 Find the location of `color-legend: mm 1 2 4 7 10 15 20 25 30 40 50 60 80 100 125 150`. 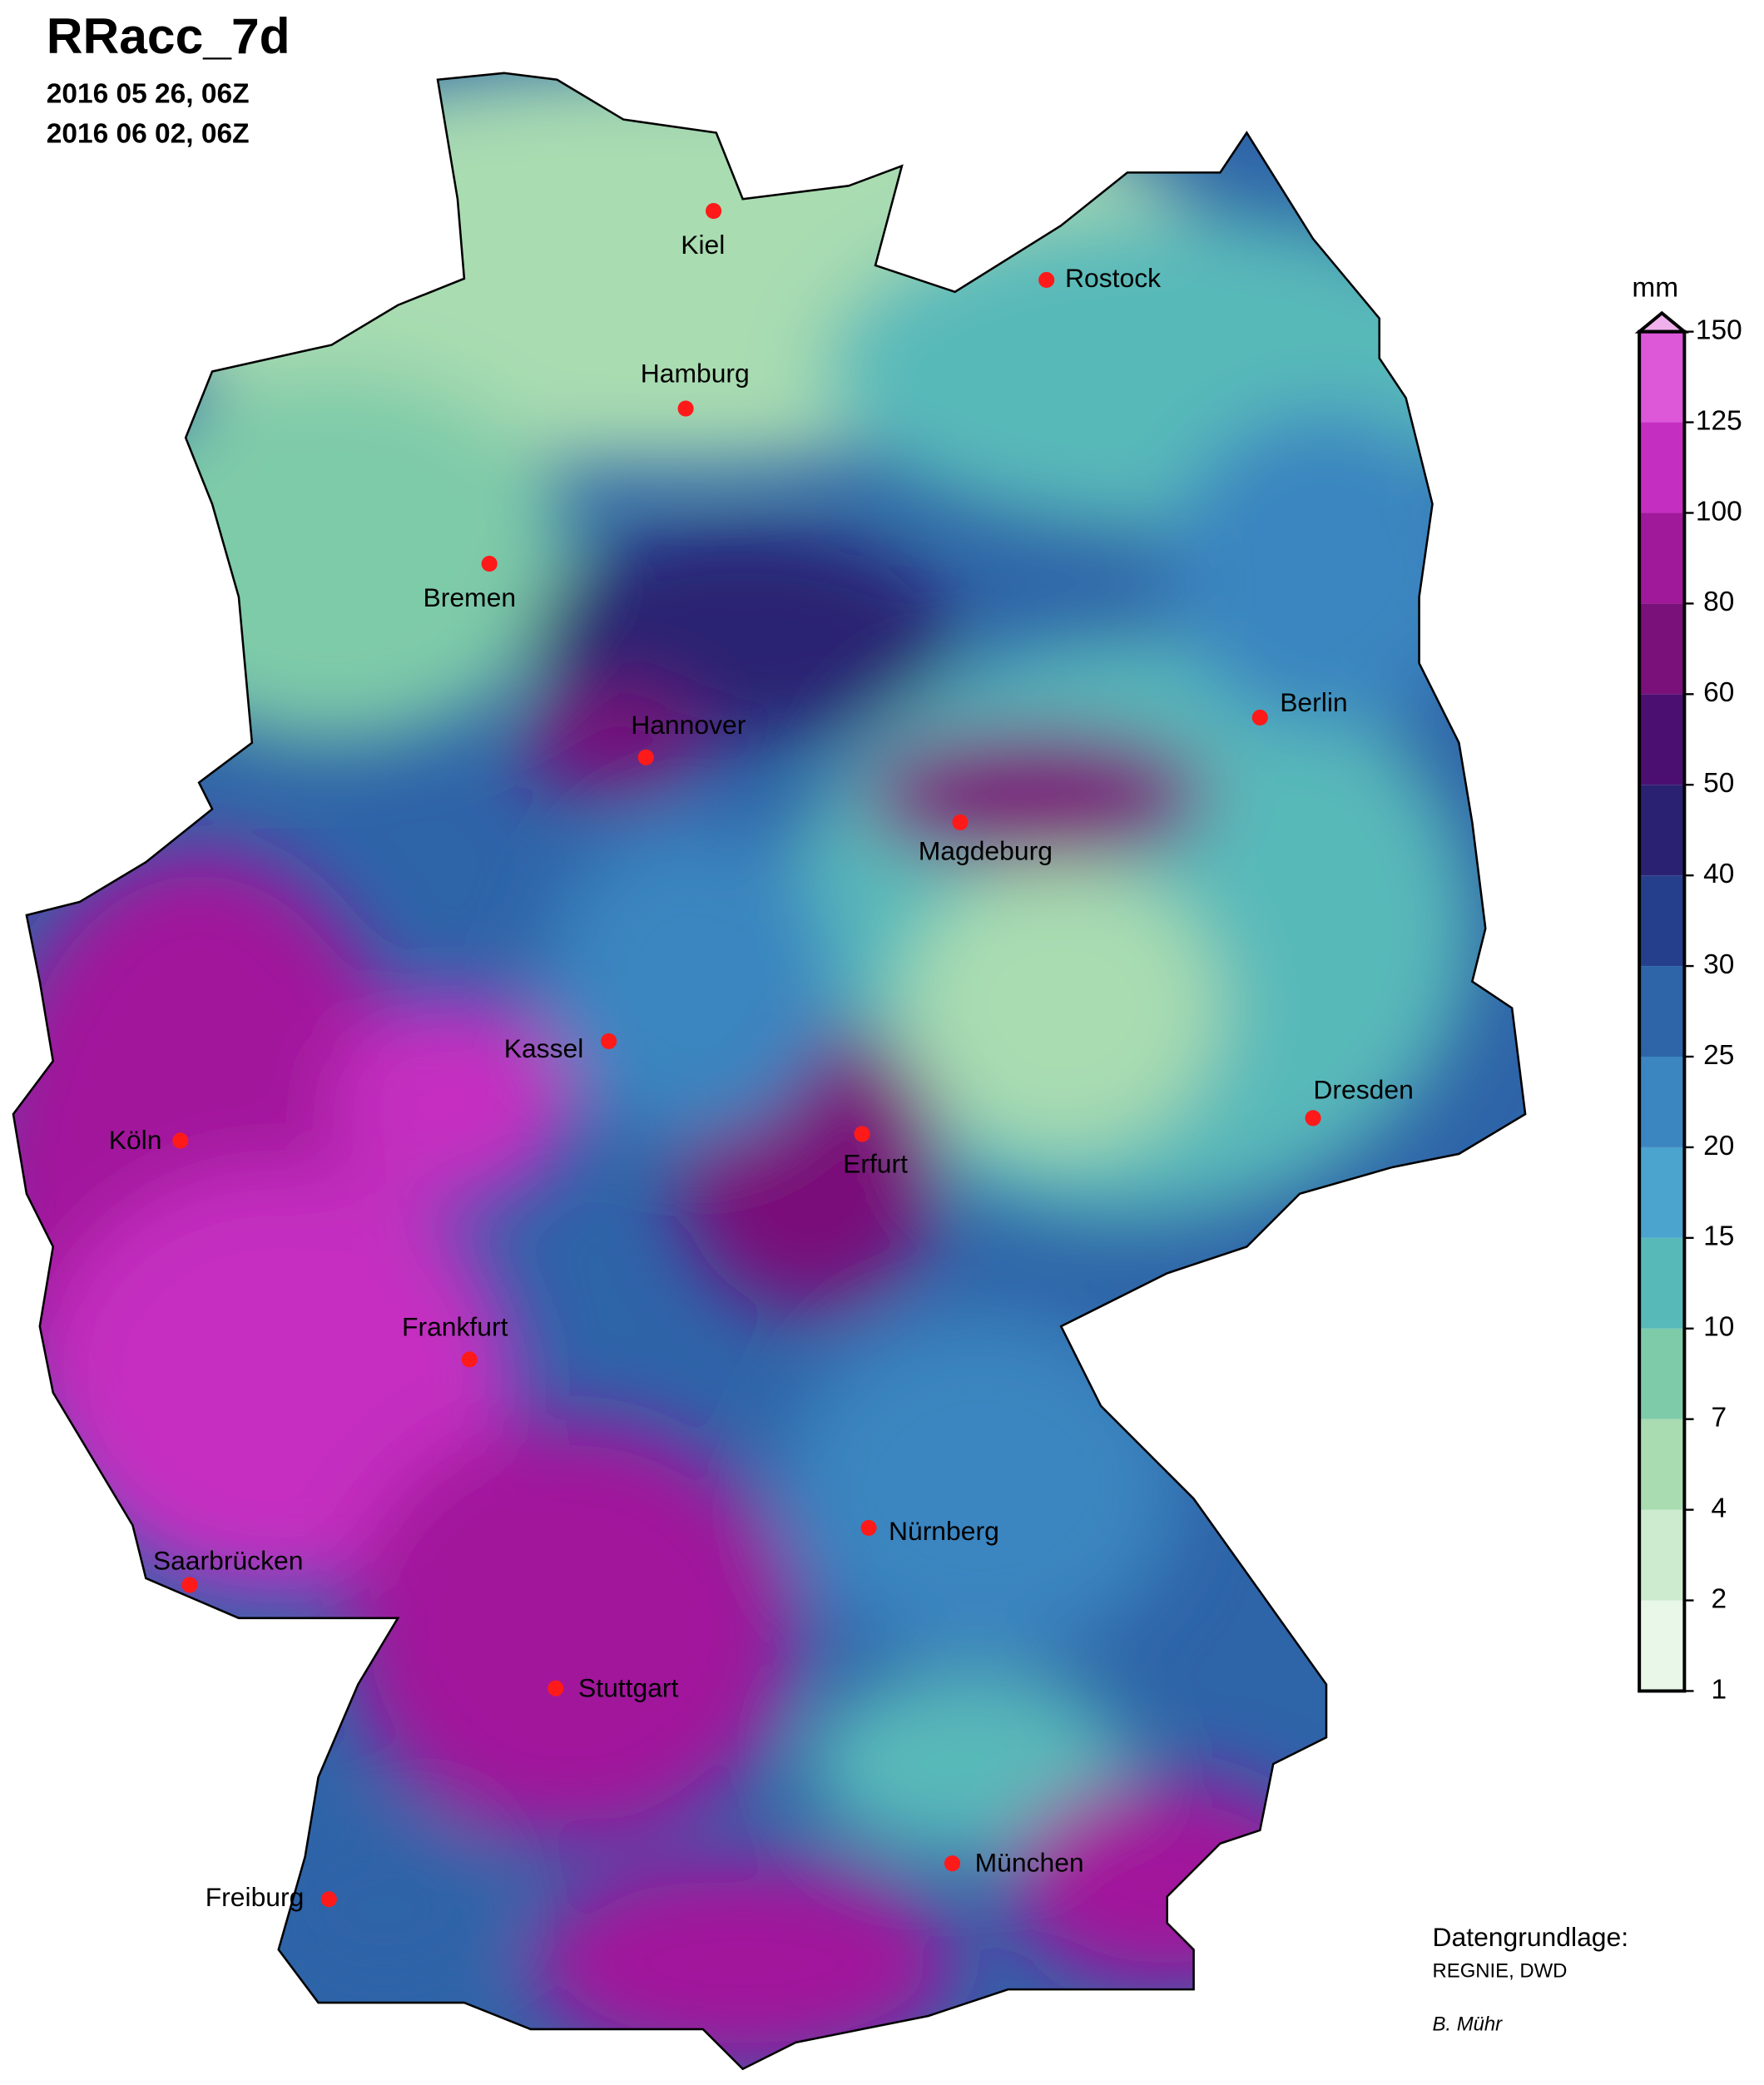

color-legend: mm 1 2 4 7 10 15 20 25 30 40 50 60 80 100 125 150 is located at coordinates (1687, 988).